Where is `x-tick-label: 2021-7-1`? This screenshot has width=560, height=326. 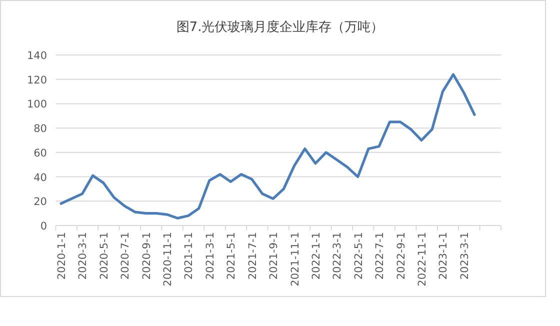 x-tick-label: 2021-7-1 is located at coordinates (252, 256).